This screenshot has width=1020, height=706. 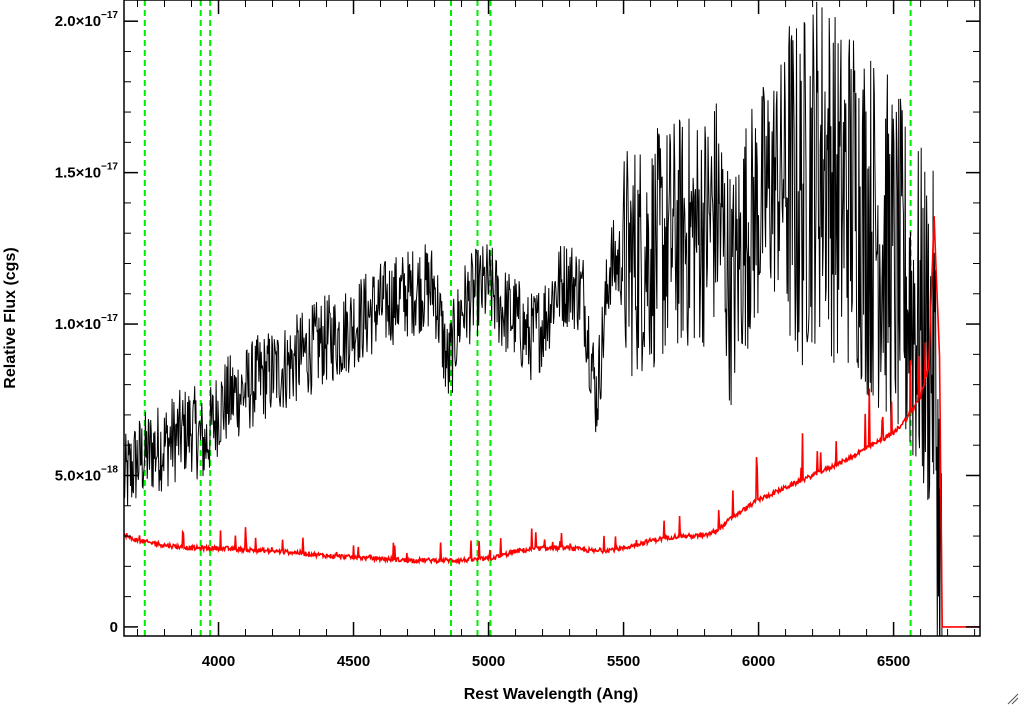 I want to click on y-tick-label: 2.0×10⁻¹⁷, so click(x=87, y=20).